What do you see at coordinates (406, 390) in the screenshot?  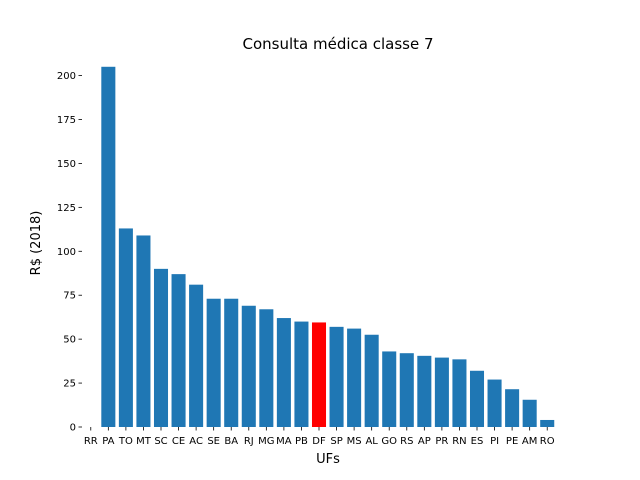 I see `bar-rs` at bounding box center [406, 390].